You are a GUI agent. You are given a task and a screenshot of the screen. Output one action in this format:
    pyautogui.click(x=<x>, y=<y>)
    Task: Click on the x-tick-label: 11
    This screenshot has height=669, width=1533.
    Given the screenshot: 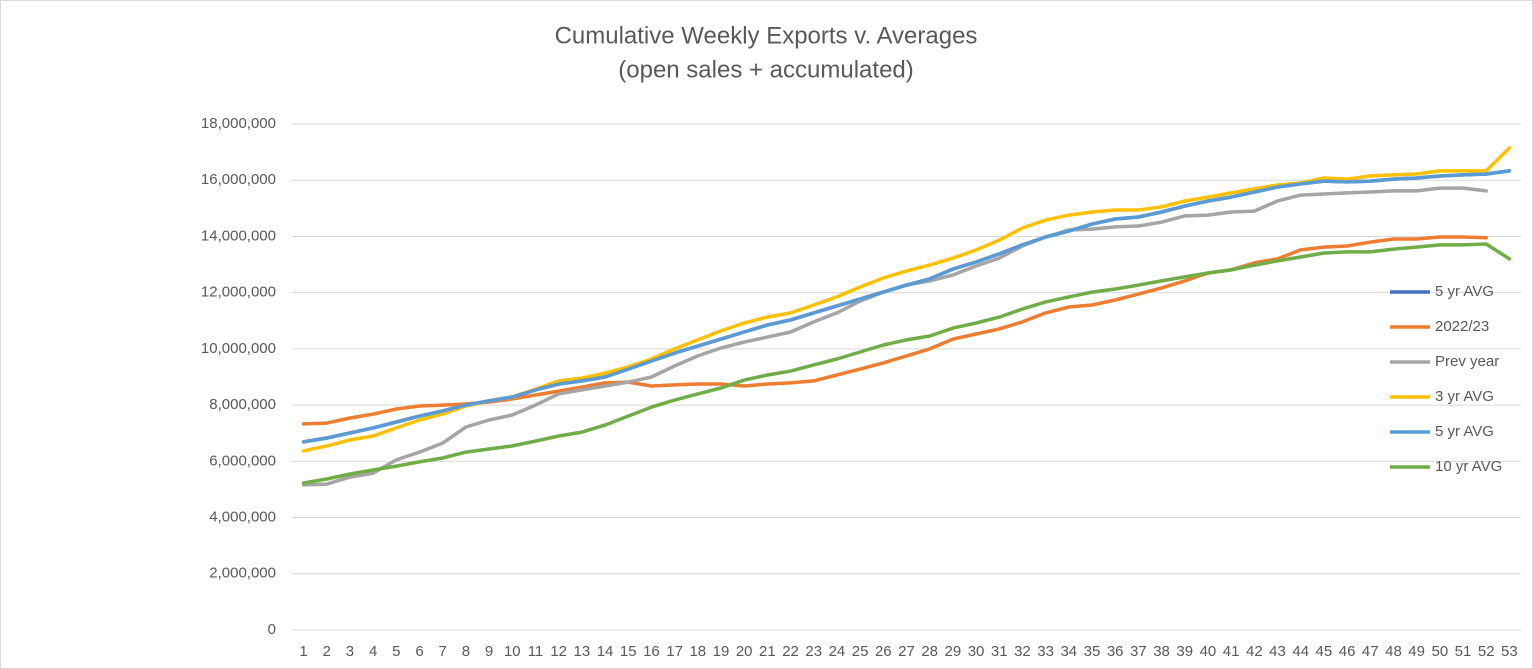 What is the action you would take?
    pyautogui.click(x=536, y=651)
    